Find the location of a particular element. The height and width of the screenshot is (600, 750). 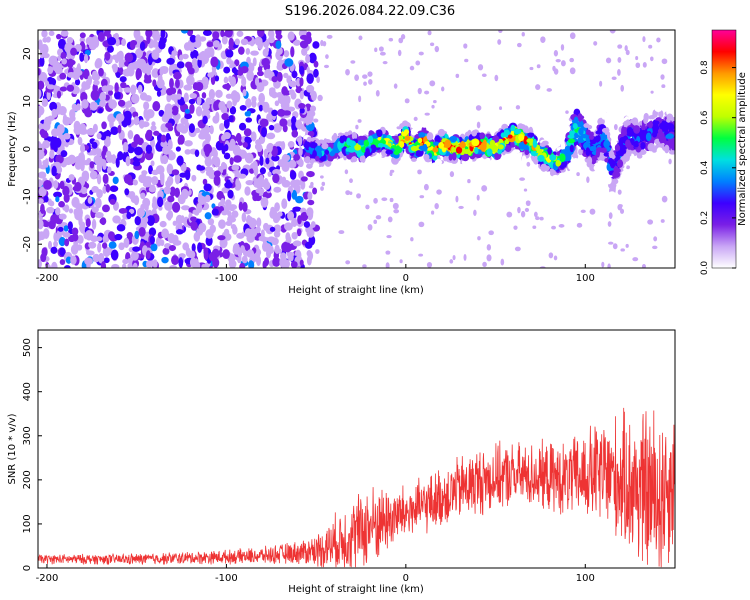

x-tick-label: -100 is located at coordinates (226, 278).